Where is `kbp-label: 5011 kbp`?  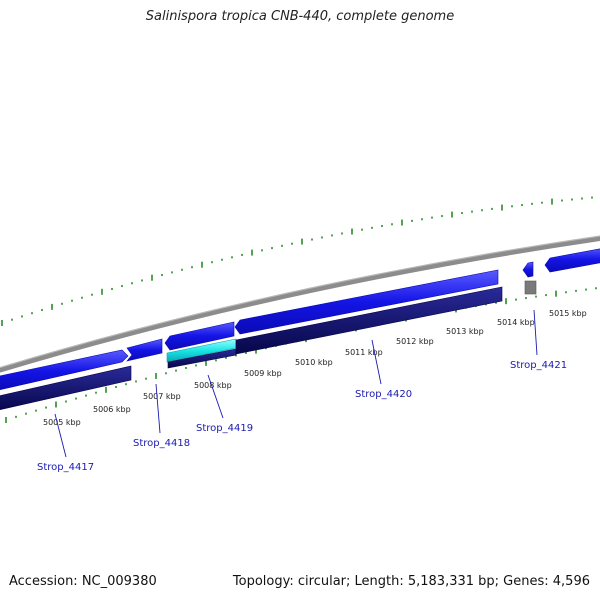 kbp-label: 5011 kbp is located at coordinates (364, 352).